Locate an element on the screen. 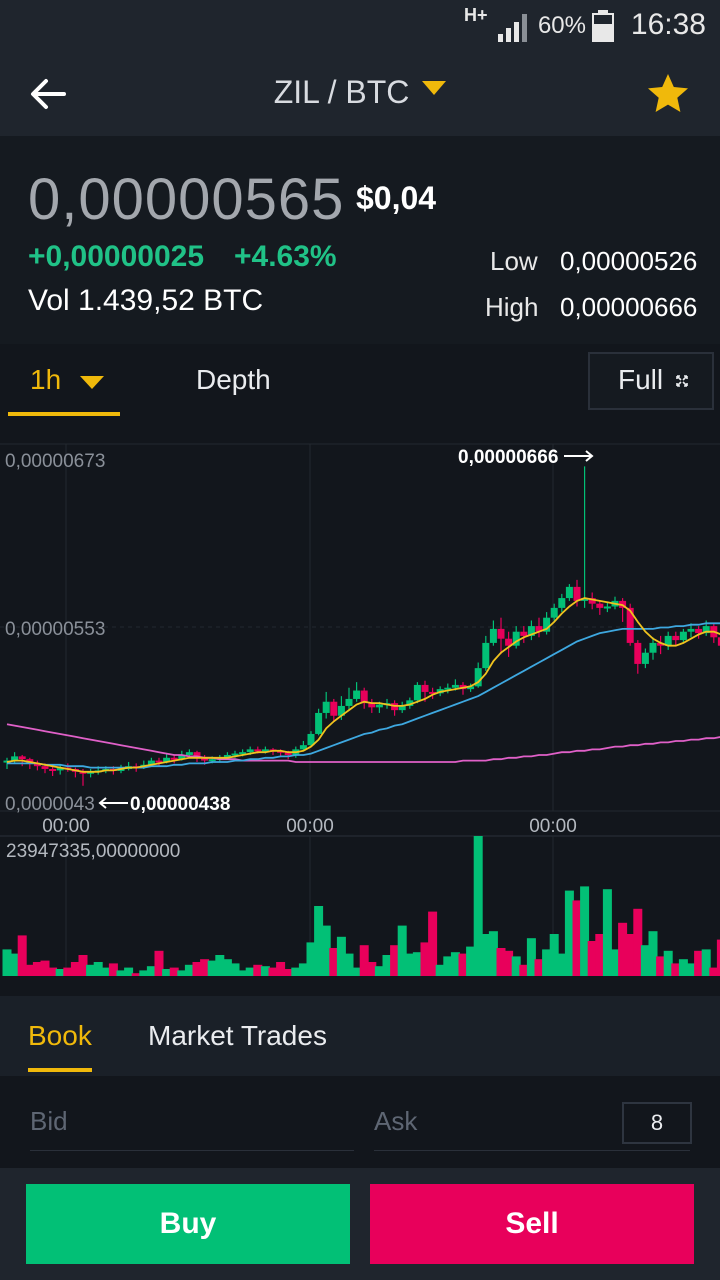  price-change: +0,00000025 is located at coordinates (116, 256).